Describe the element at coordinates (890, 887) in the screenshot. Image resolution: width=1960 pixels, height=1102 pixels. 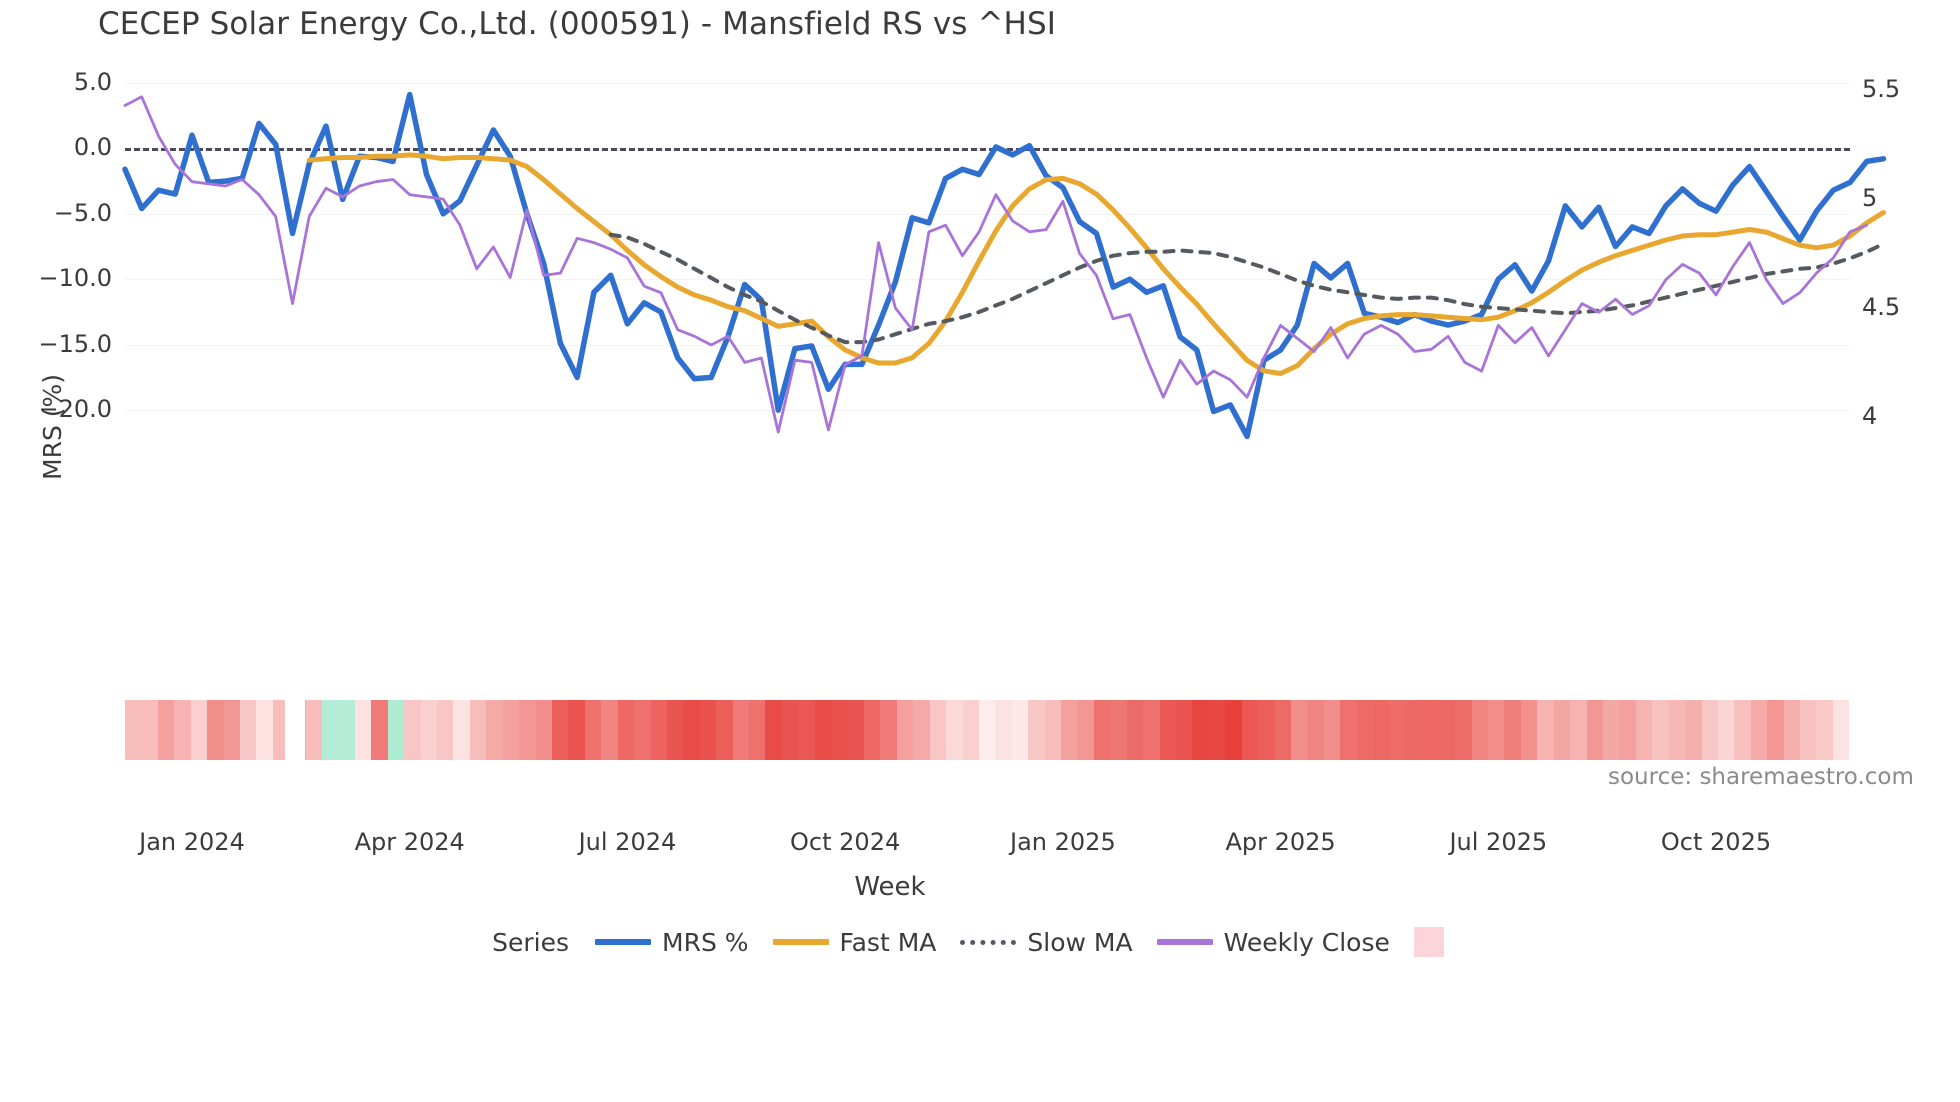
I see `x-axis-label-text: Week` at that location.